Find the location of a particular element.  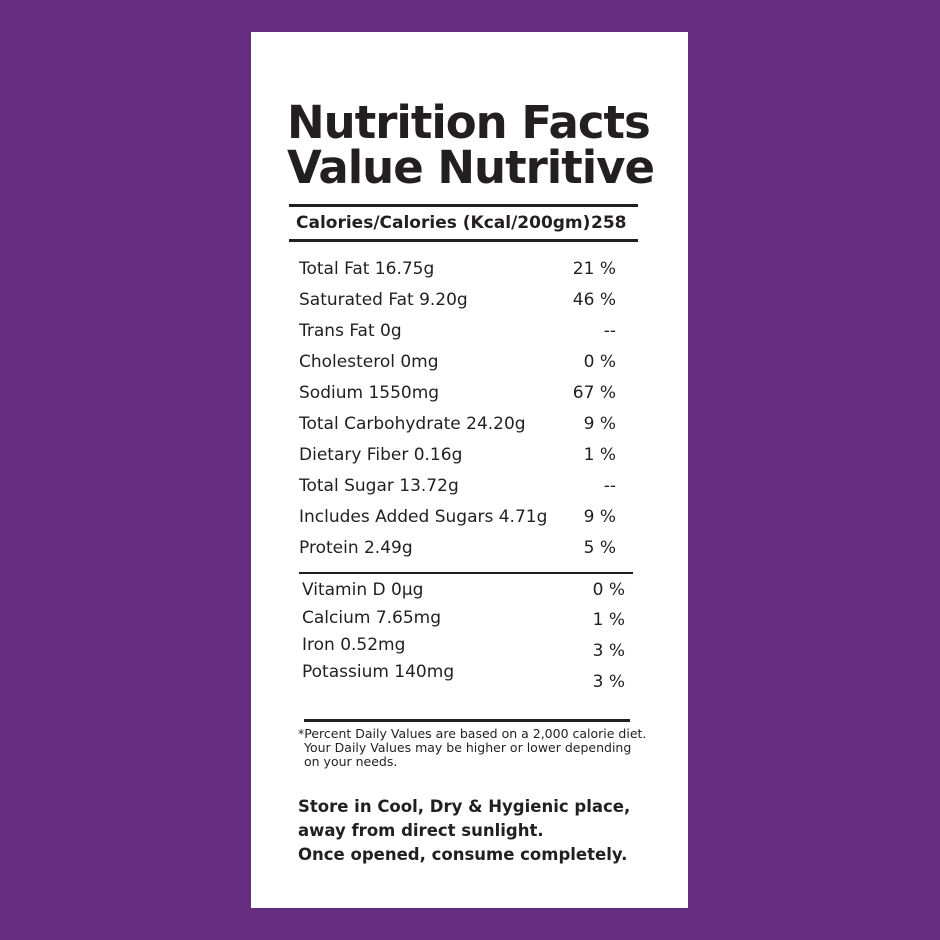

daily-value: 46 % is located at coordinates (594, 300).